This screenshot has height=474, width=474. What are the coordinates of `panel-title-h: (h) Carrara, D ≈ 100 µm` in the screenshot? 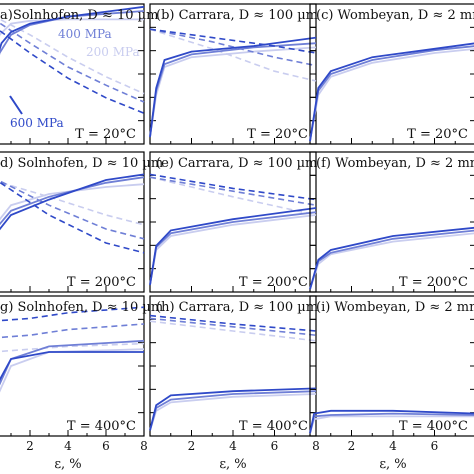 It's located at (237, 307).